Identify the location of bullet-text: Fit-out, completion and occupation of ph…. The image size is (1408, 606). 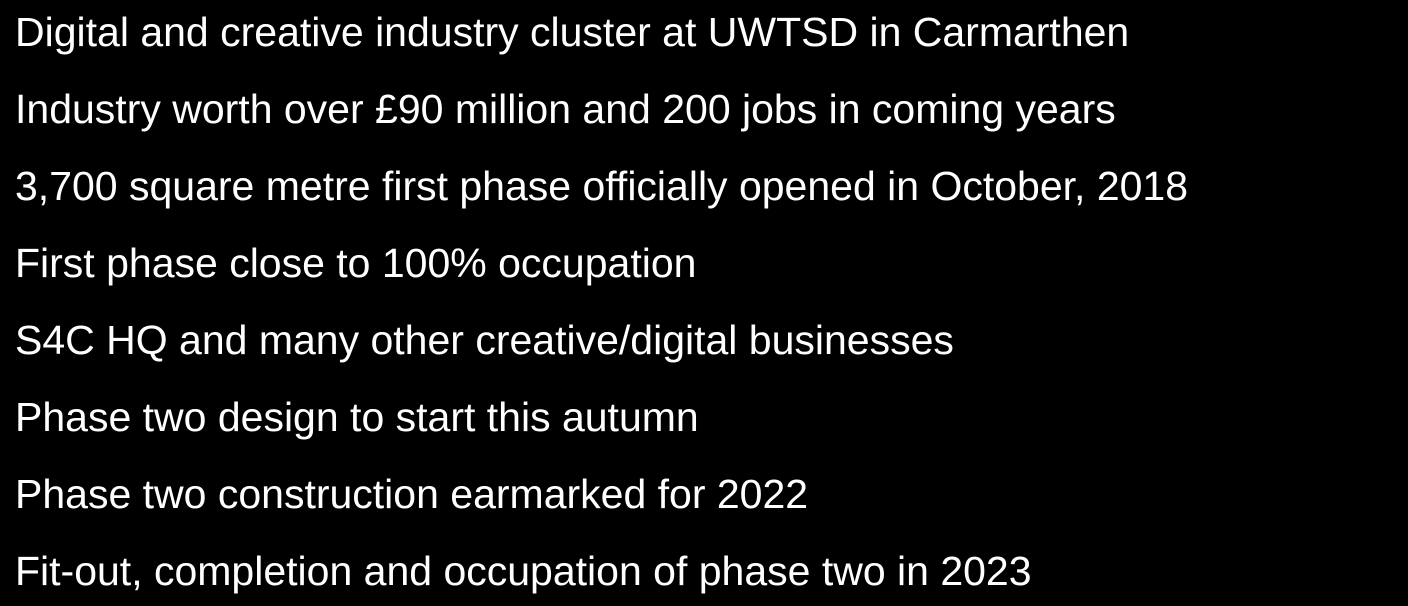
(523, 571).